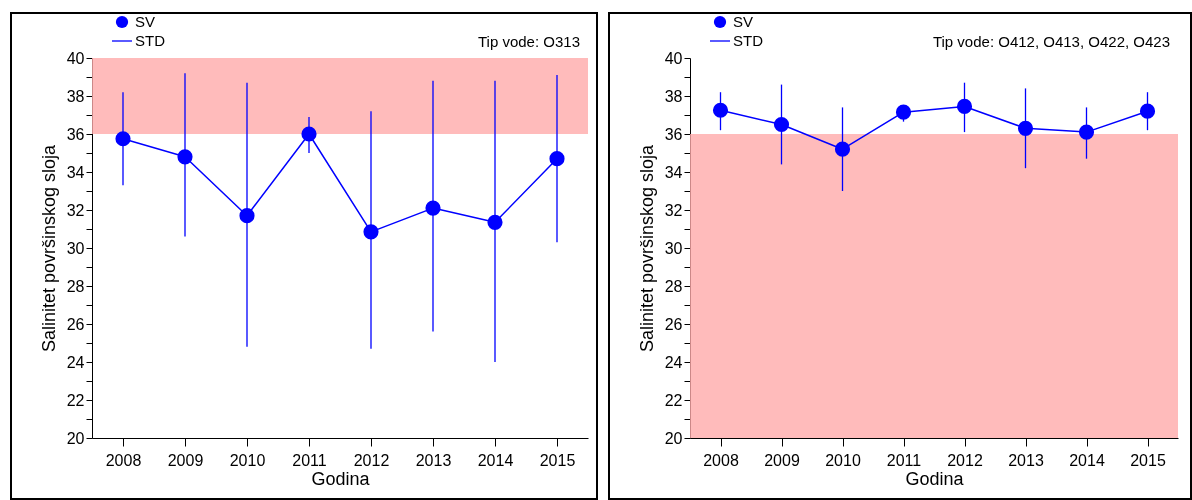  I want to click on chart-subtitle: Tip vode: O313, so click(528, 41).